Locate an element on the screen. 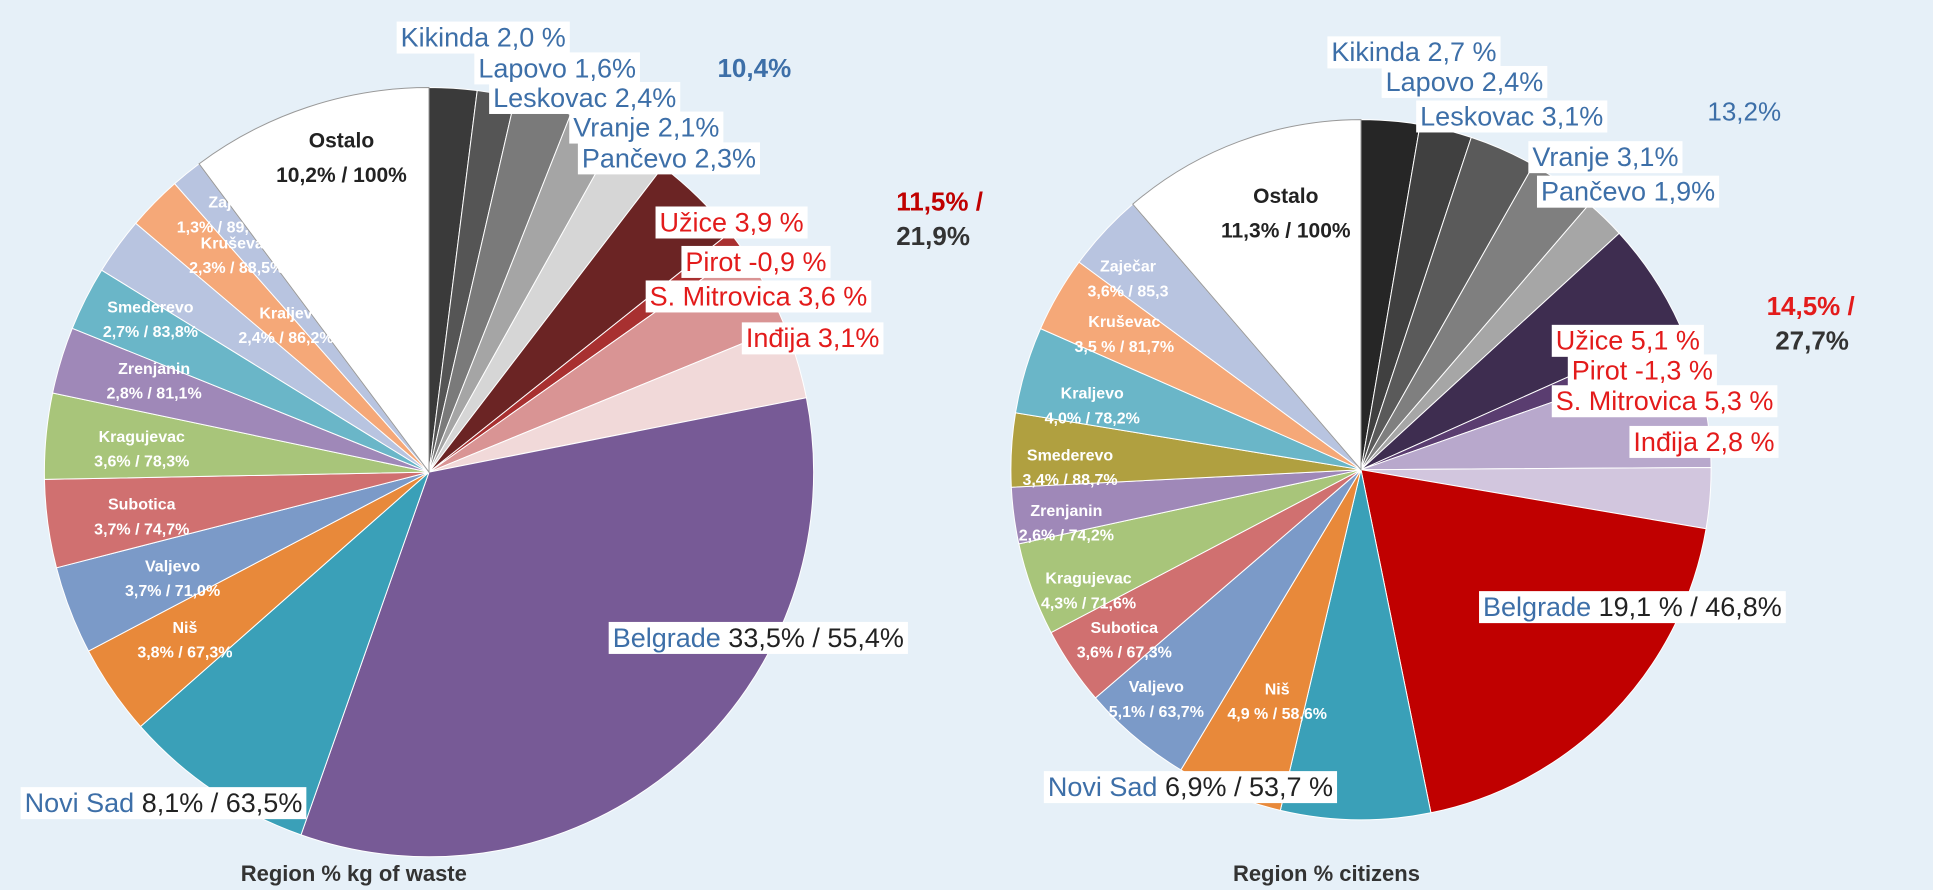 The image size is (1933, 890). slice-label-text: Pirot -1,3 % is located at coordinates (1642, 370).